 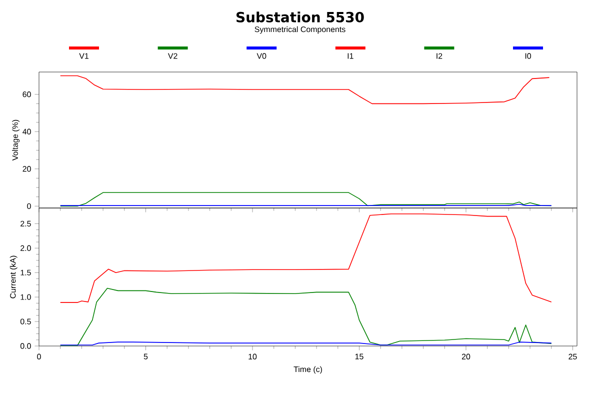 What do you see at coordinates (300, 17) in the screenshot?
I see `chart-title: Substation 5530` at bounding box center [300, 17].